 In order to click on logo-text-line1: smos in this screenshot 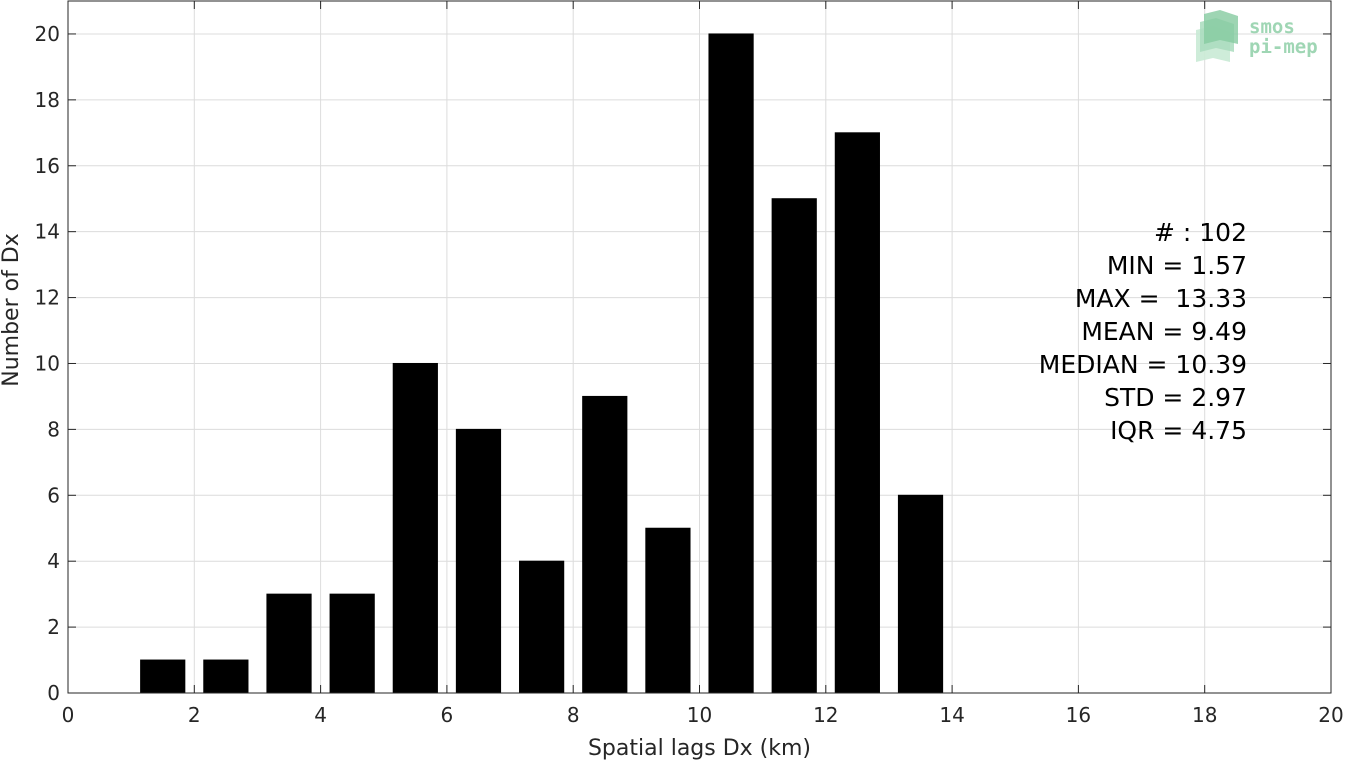, I will do `click(1272, 27)`.